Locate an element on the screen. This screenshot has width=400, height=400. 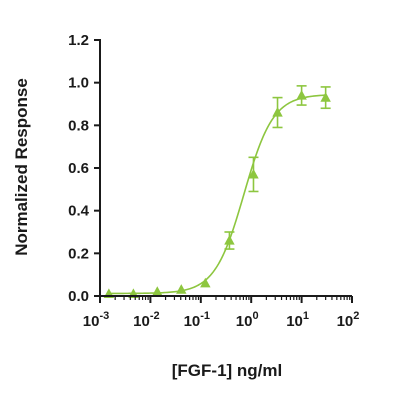
x-tick-label: 10² is located at coordinates (348, 320).